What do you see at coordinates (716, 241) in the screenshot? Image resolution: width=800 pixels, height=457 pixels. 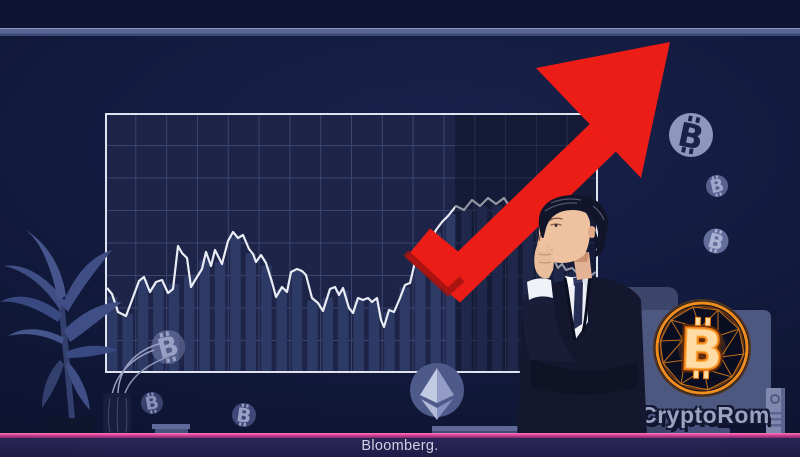 I see `bitcoin-coin-lower-icon` at bounding box center [716, 241].